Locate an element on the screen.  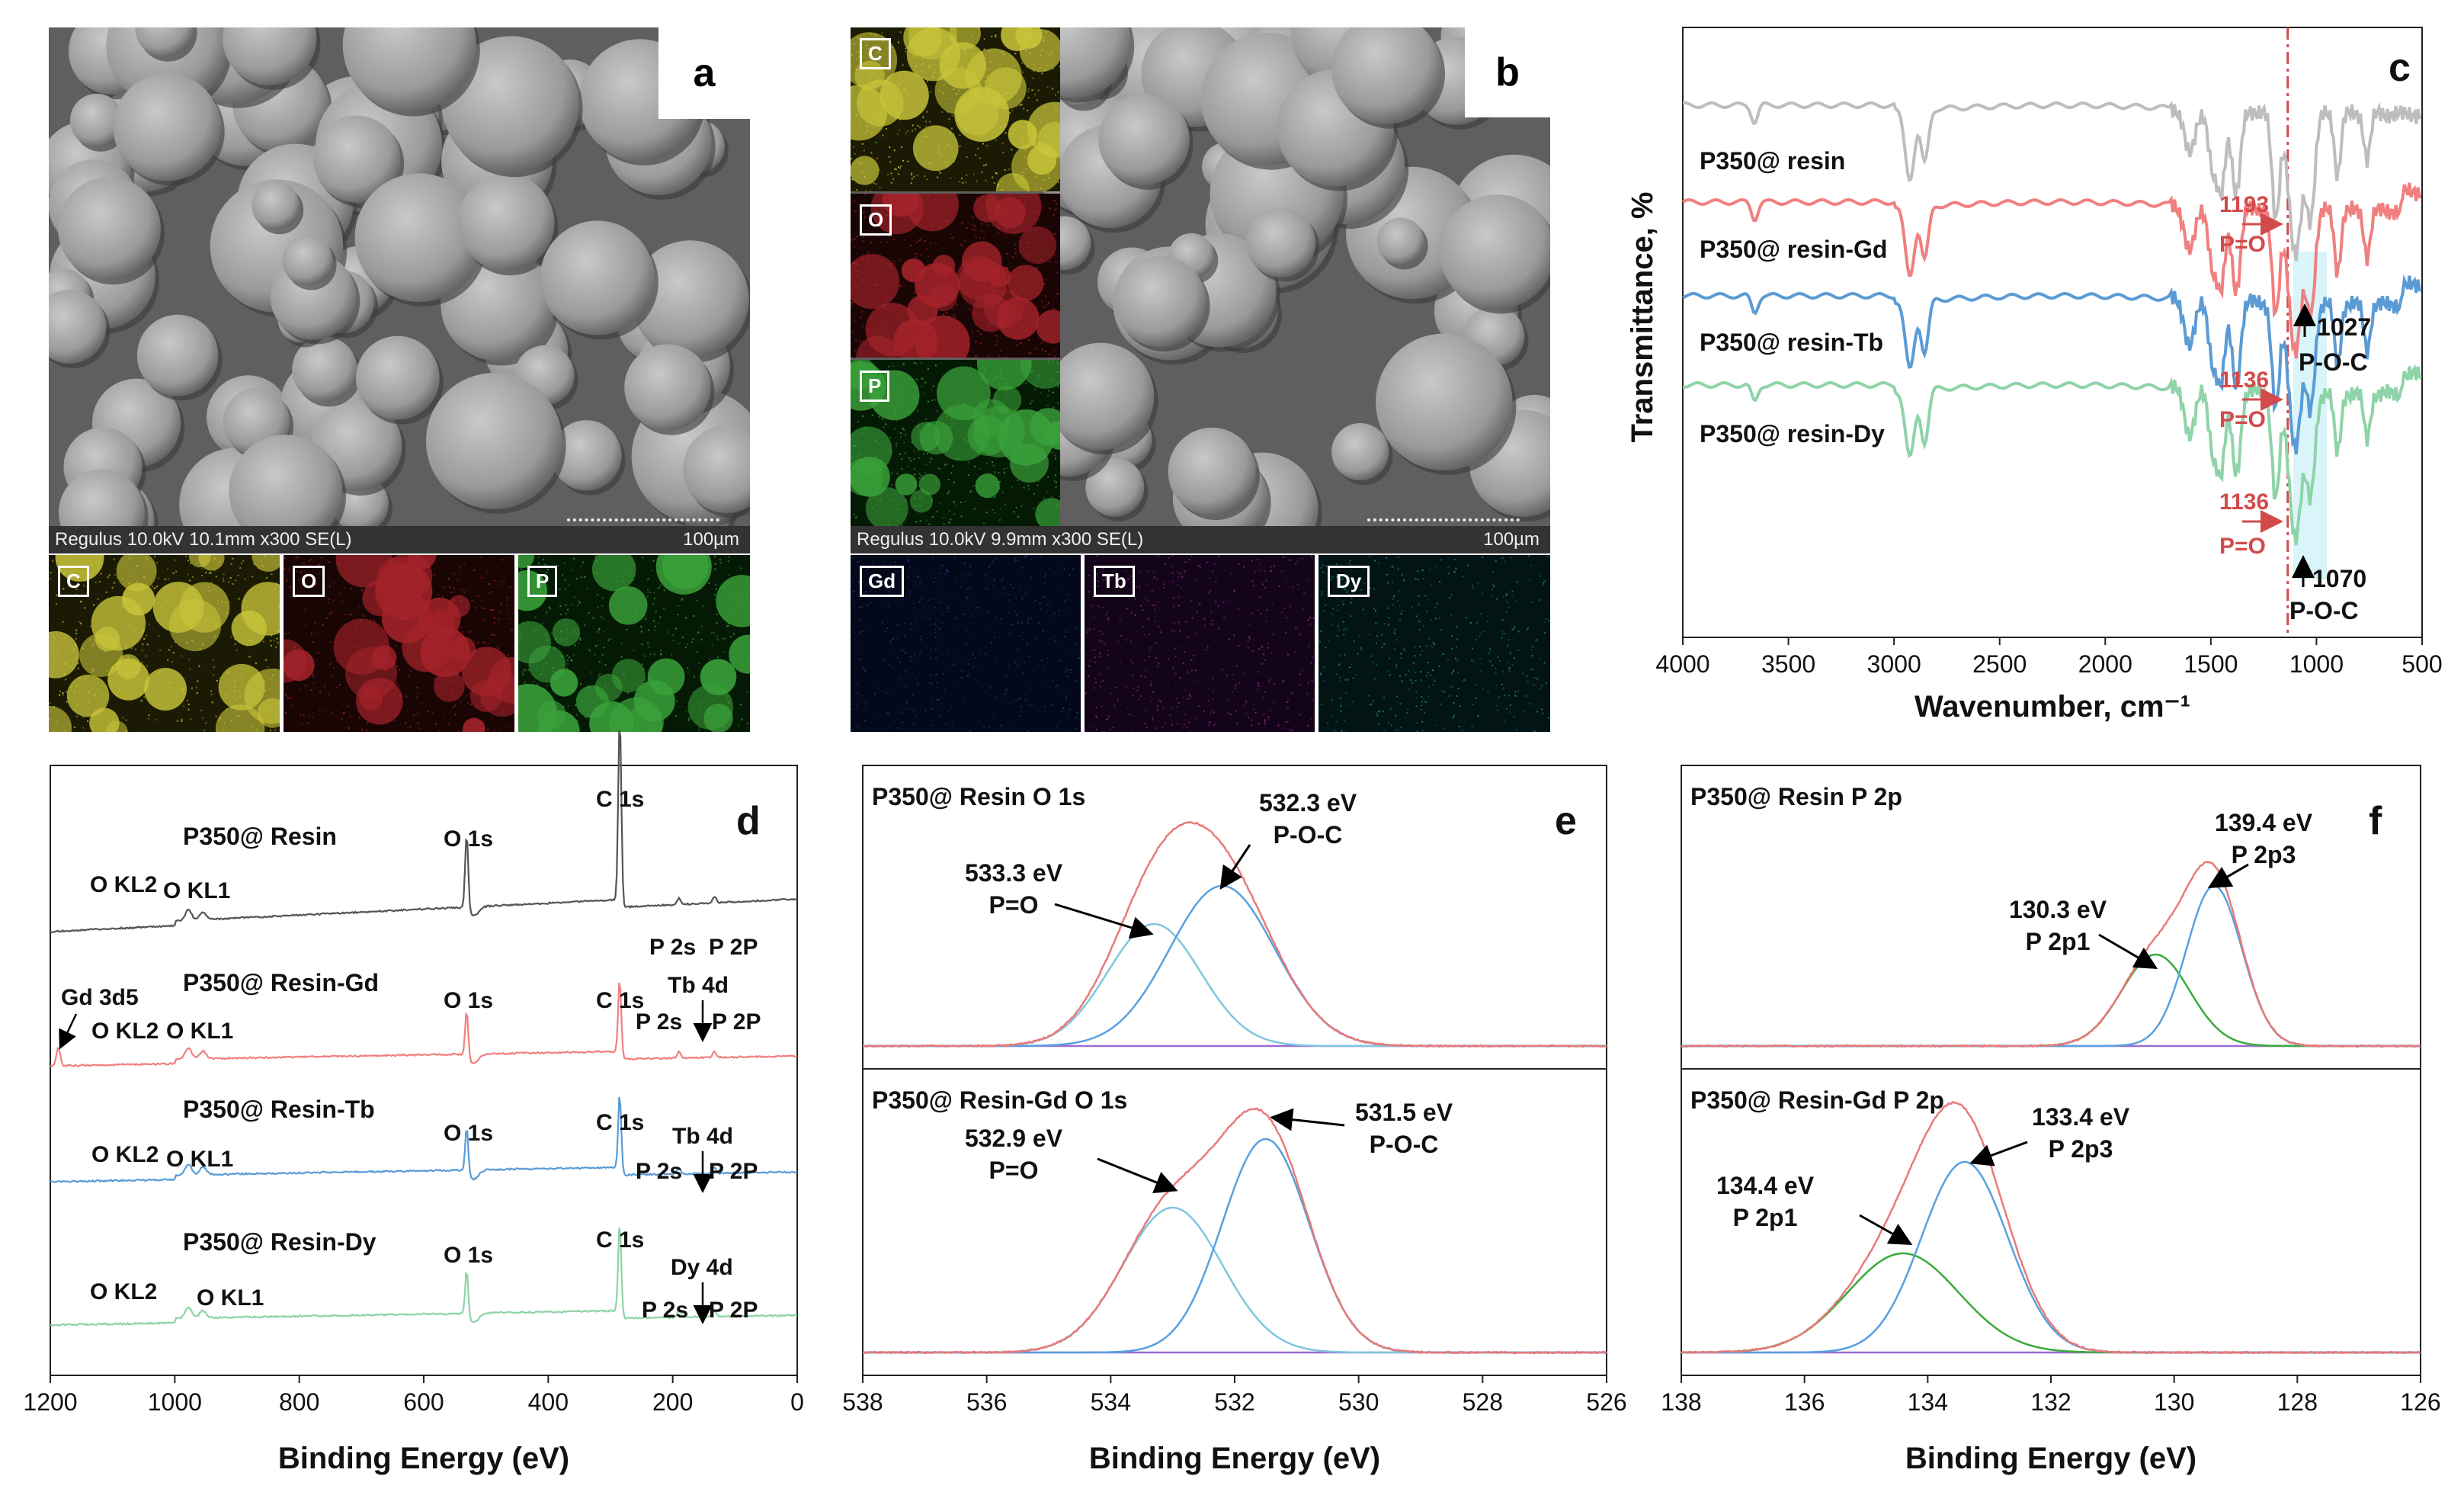
annotation-label: P-O-C is located at coordinates (2324, 610).